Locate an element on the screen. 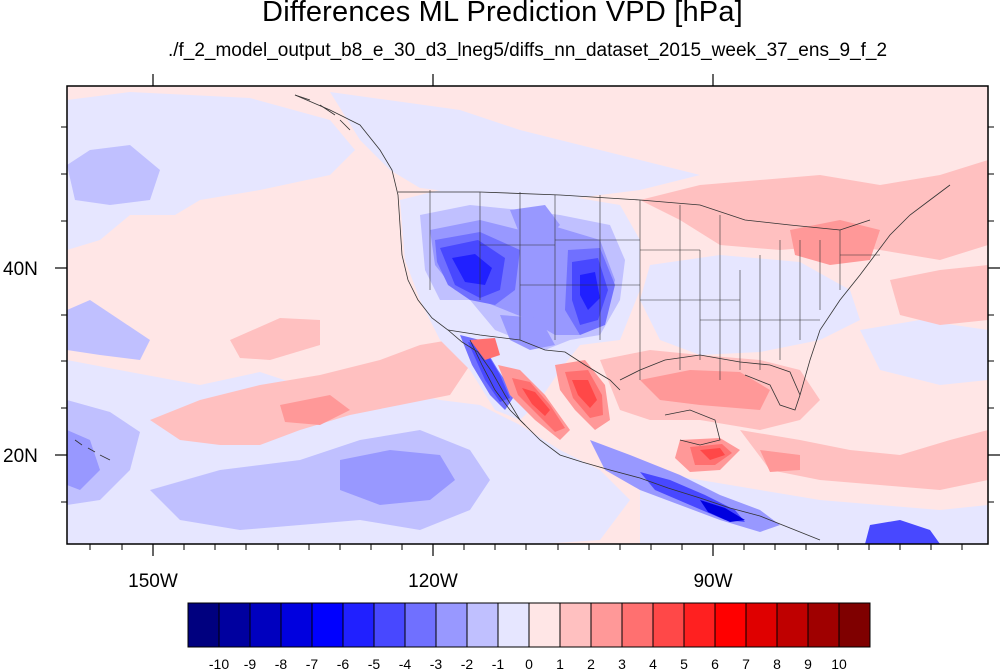  contour-neg5-panama is located at coordinates (902, 532).